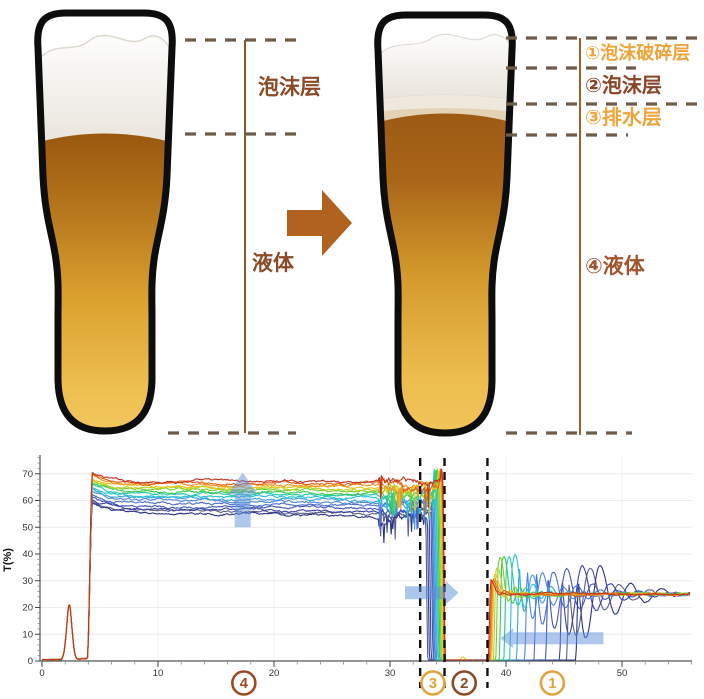 The image size is (704, 699). I want to click on right-layer1-label: ①泡沫破碎层, so click(638, 53).